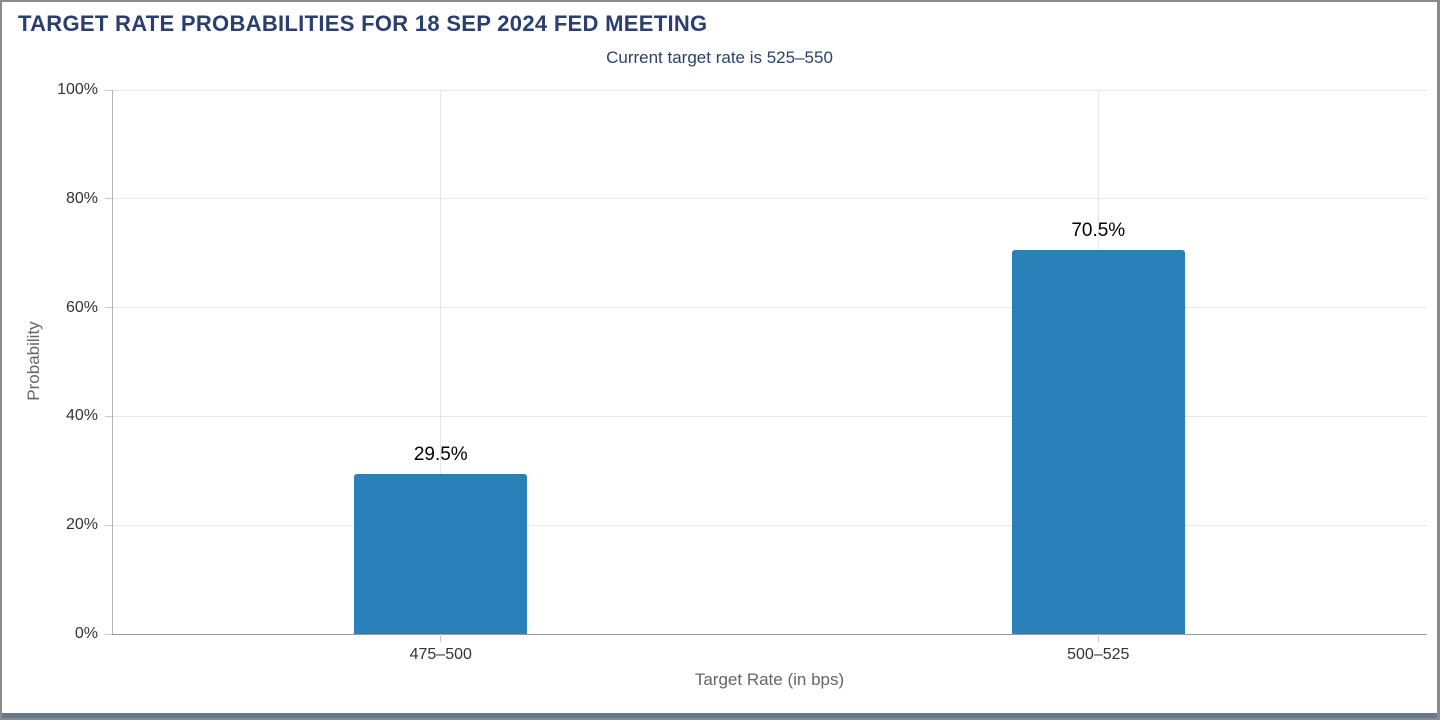  Describe the element at coordinates (440, 654) in the screenshot. I see `x-category-label: 475–500` at that location.